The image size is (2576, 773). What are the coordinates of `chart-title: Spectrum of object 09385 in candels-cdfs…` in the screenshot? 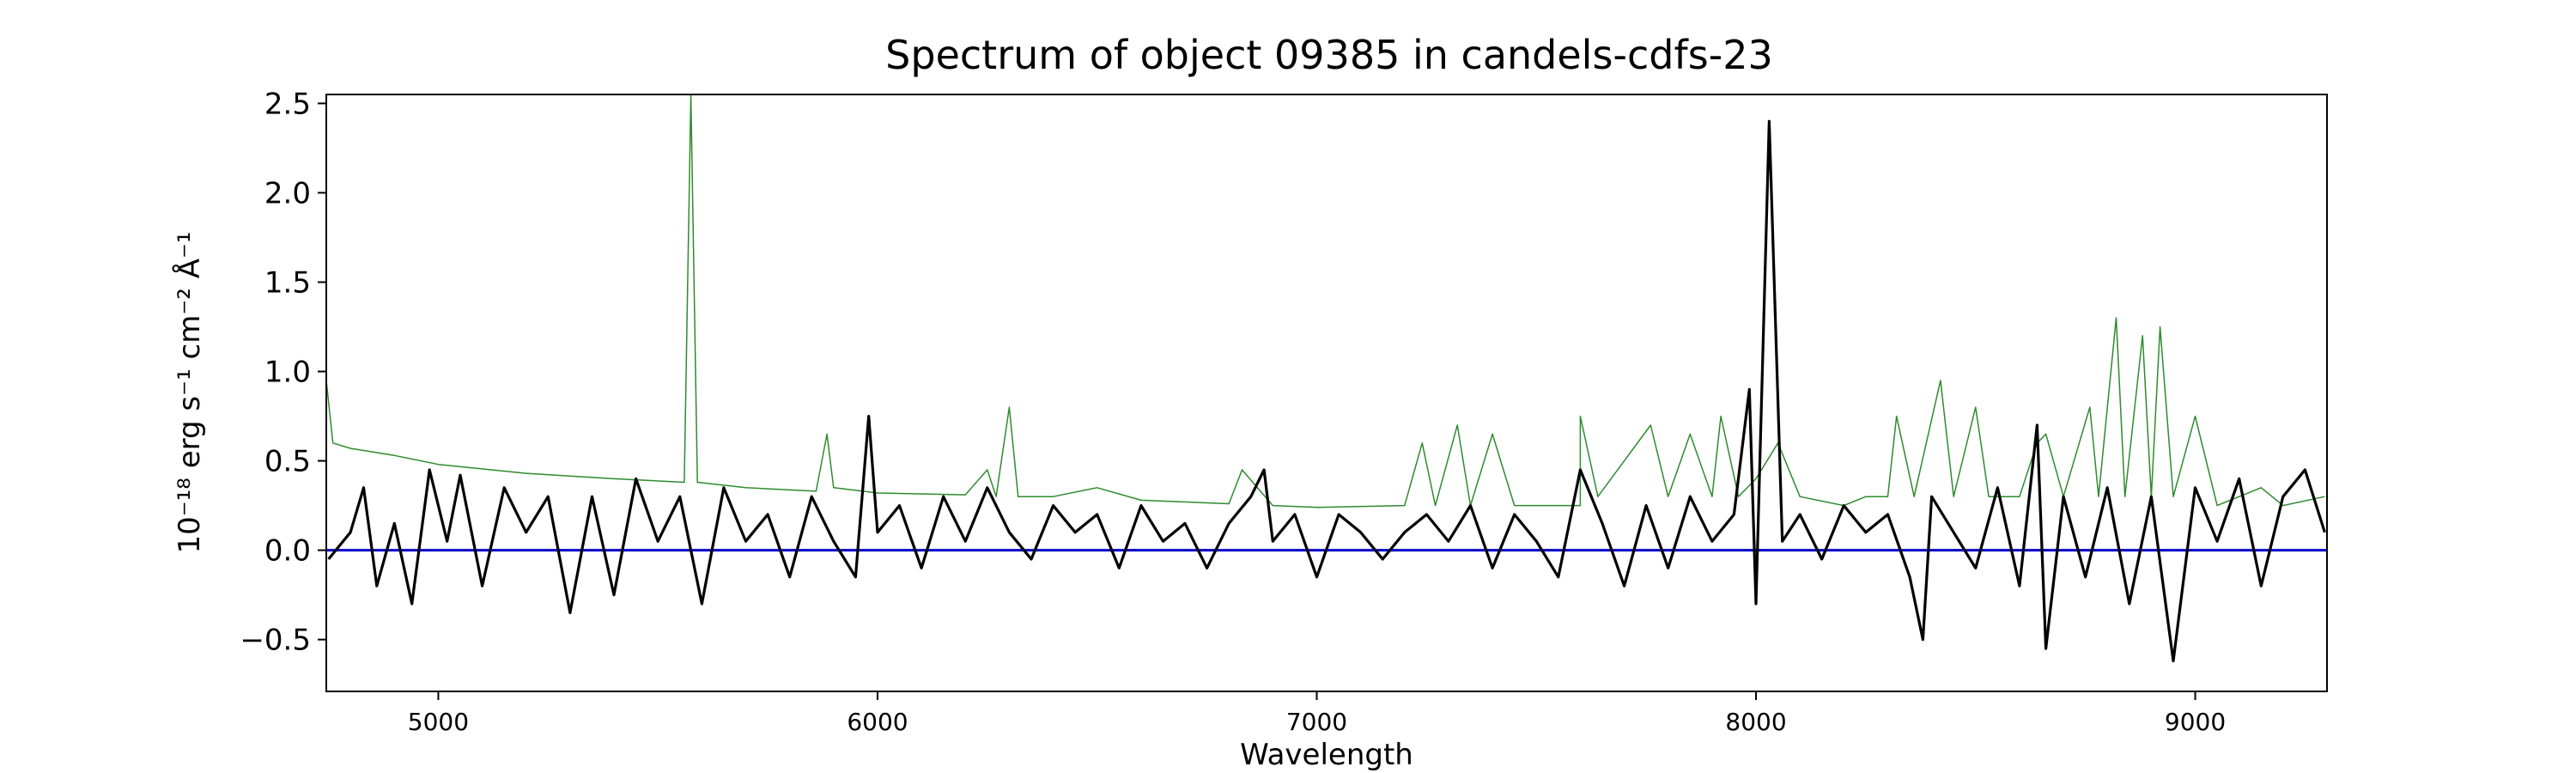 It's located at (1329, 55).